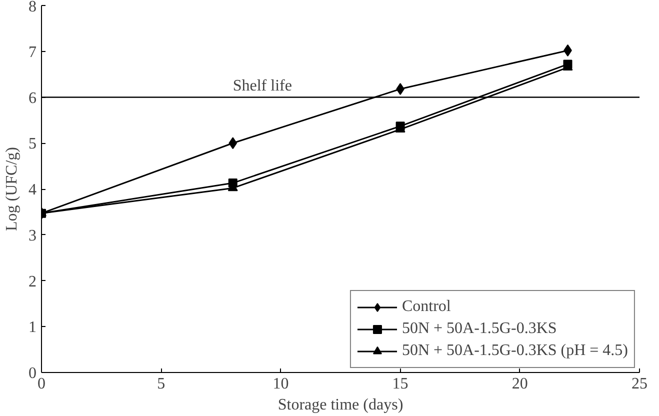  I want to click on y-tick-label: 0, so click(32, 373).